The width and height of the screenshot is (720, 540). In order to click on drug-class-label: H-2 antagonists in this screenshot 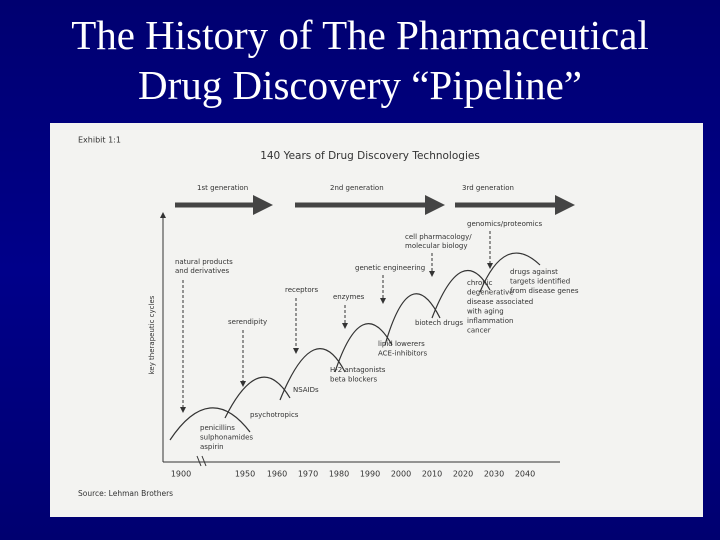, I will do `click(358, 370)`.